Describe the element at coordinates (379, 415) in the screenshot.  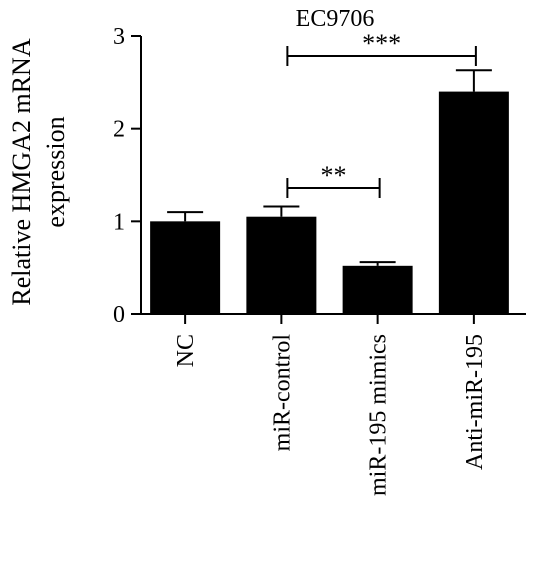
I see `x-tick-label: miR-195 mimics` at that location.